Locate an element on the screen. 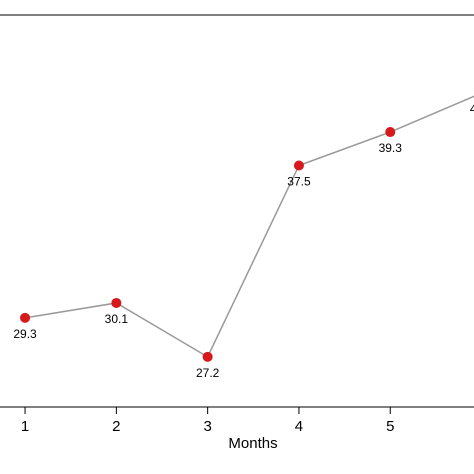 The width and height of the screenshot is (474, 474). data-label: 30.1 is located at coordinates (117, 319).